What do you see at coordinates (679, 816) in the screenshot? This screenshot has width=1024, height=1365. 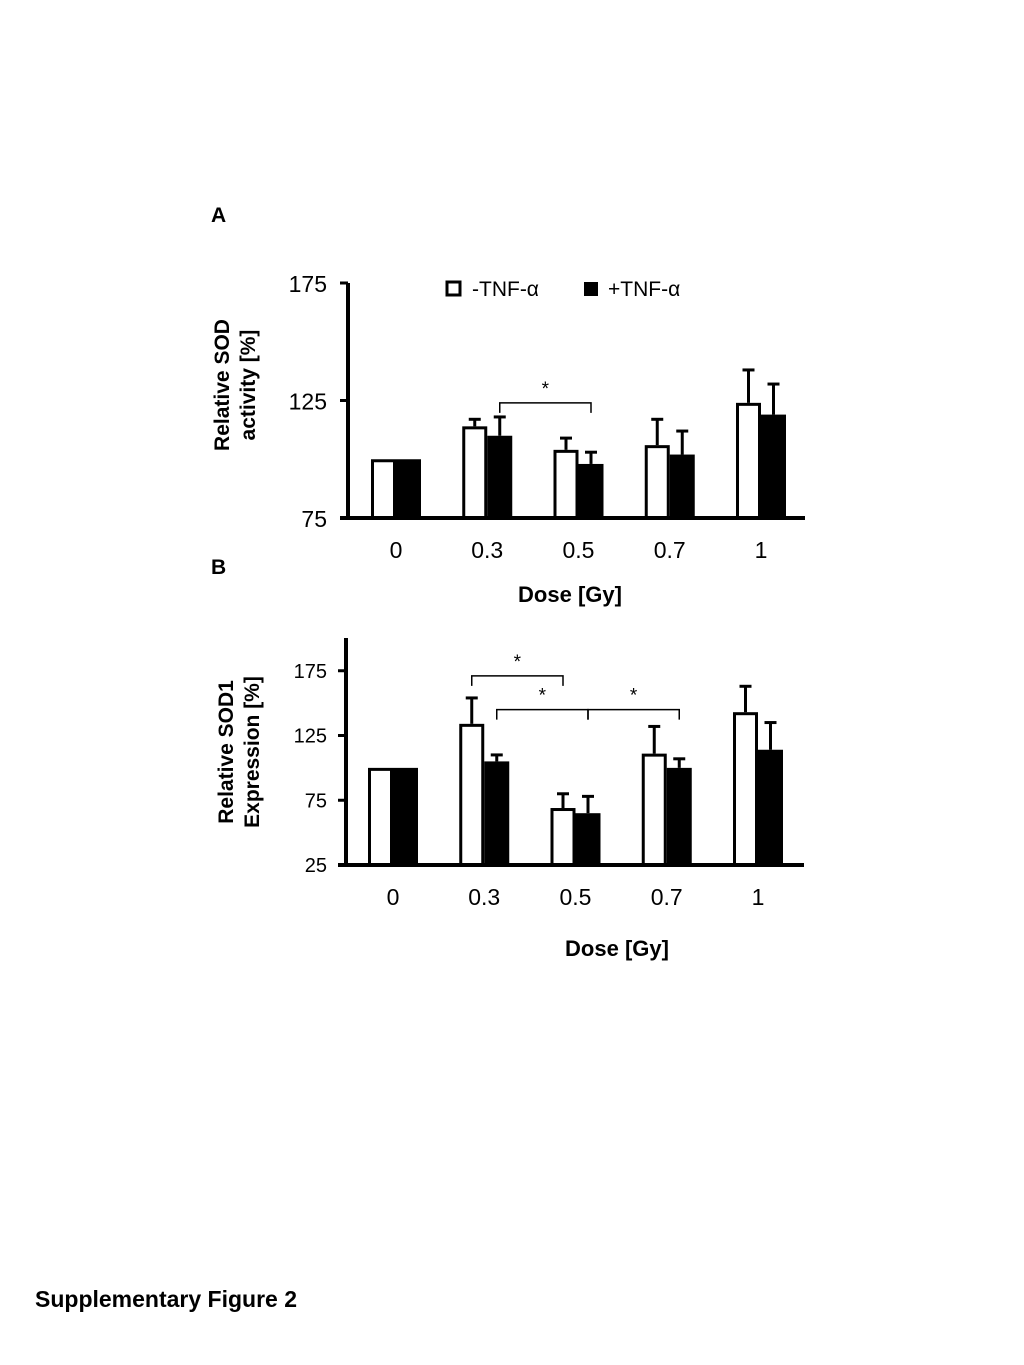 I see `panel-b-bar-with-tnf-0.7` at bounding box center [679, 816].